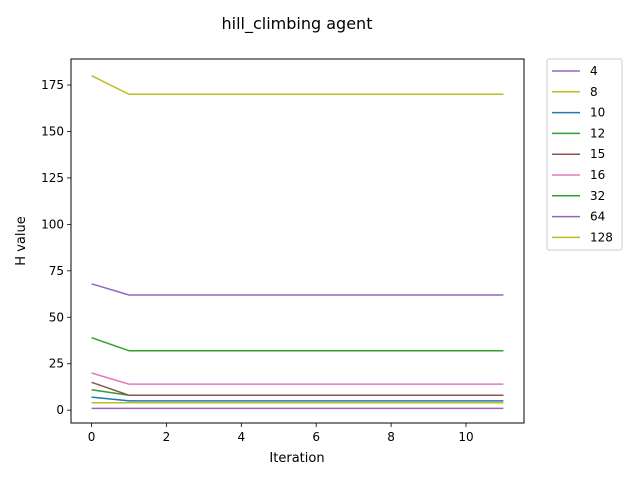 Image resolution: width=640 pixels, height=480 pixels. I want to click on chart-title: hill_climbing agent, so click(297, 24).